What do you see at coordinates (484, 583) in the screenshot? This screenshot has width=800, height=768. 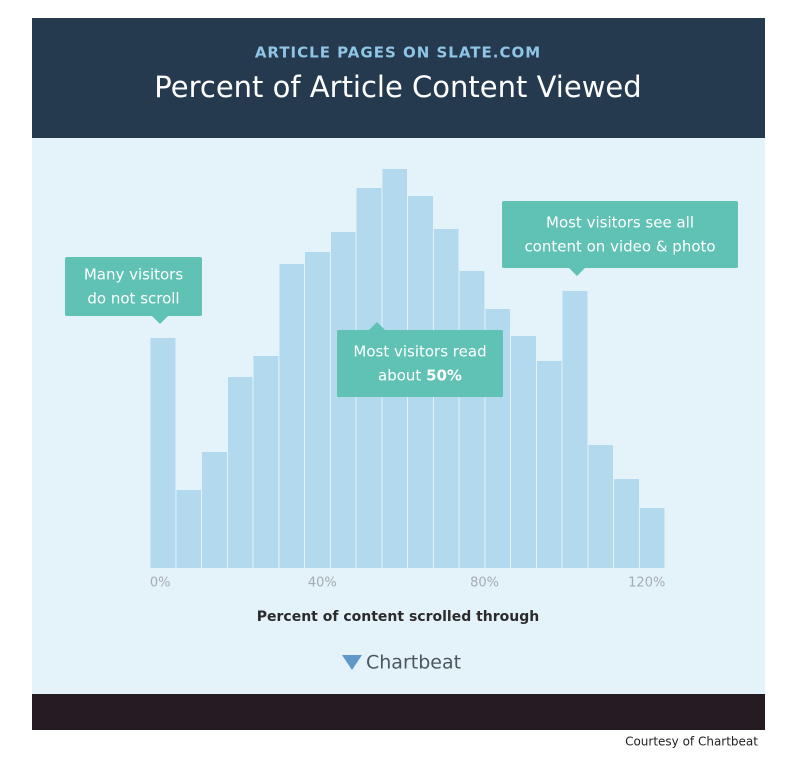 I see `x-tick-label: 80%` at bounding box center [484, 583].